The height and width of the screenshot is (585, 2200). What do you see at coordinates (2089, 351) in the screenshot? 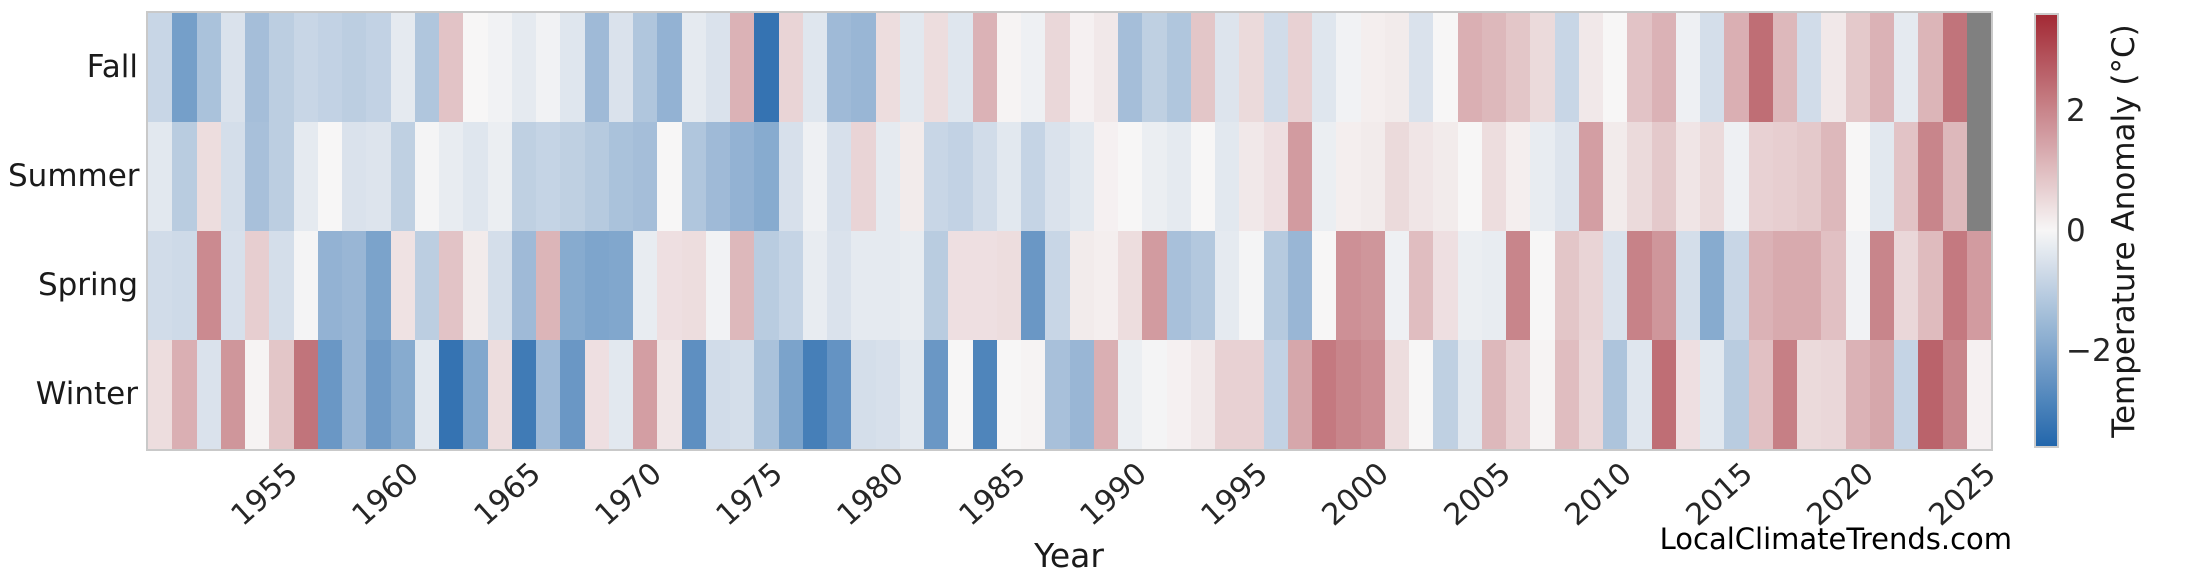
I see `colorbar-tick-neg2: −2` at bounding box center [2089, 351].